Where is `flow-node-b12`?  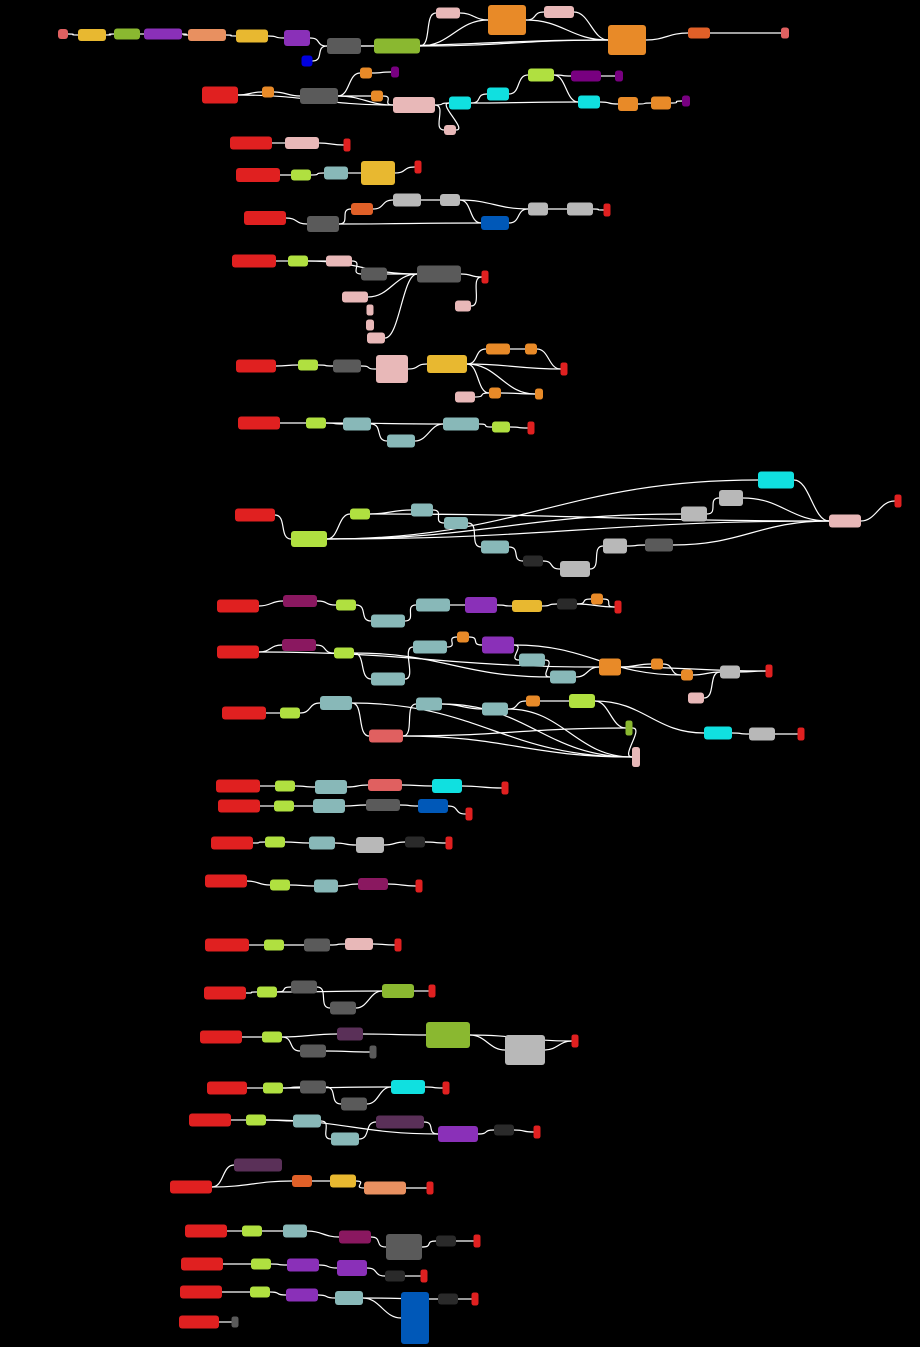 flow-node-b12 is located at coordinates (586, 76).